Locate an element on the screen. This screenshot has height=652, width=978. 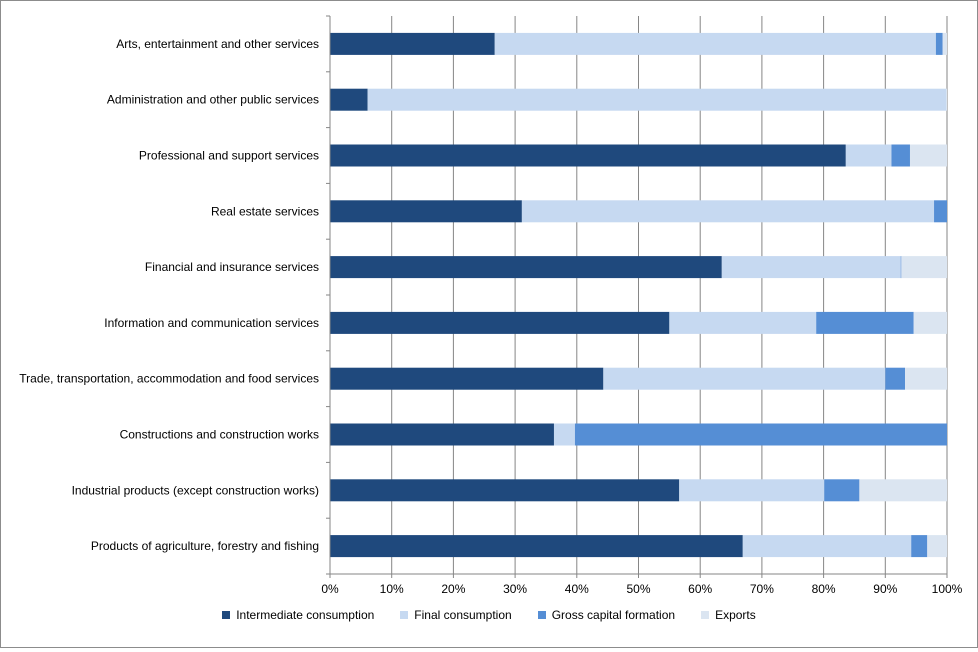
x-tick-label: 100% is located at coordinates (947, 589).